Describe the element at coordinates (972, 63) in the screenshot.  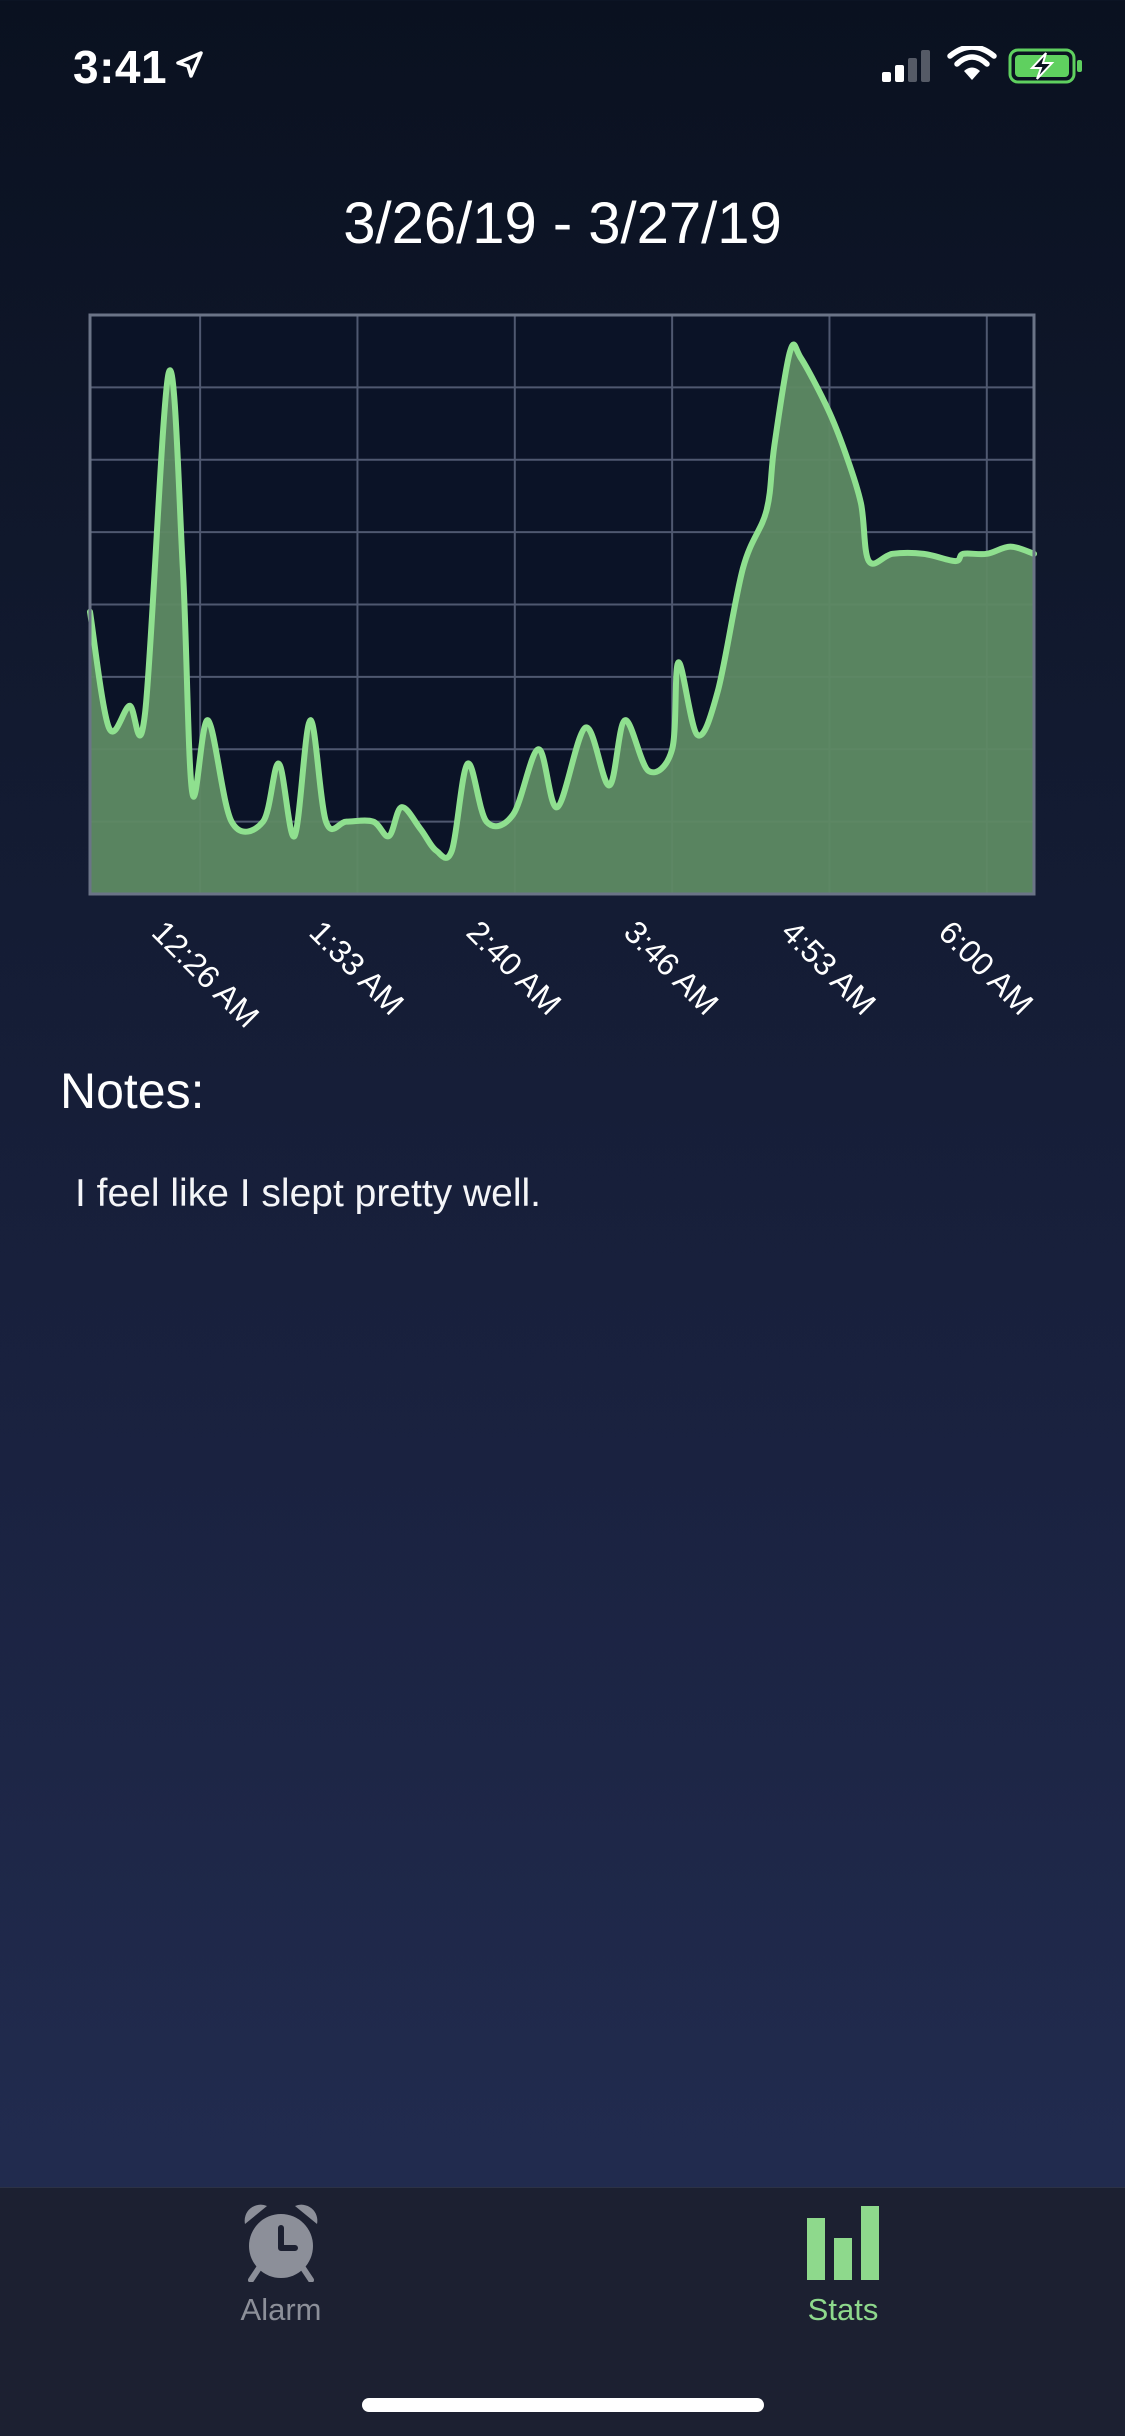
I see `wifi-icon` at that location.